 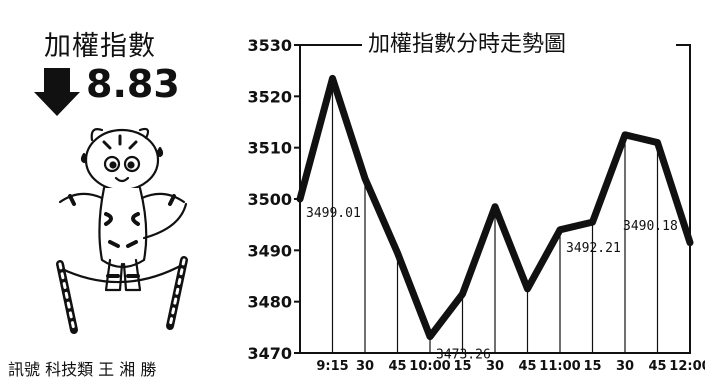 What do you see at coordinates (332, 366) in the screenshot?
I see `x-tick-label: 9:15` at bounding box center [332, 366].